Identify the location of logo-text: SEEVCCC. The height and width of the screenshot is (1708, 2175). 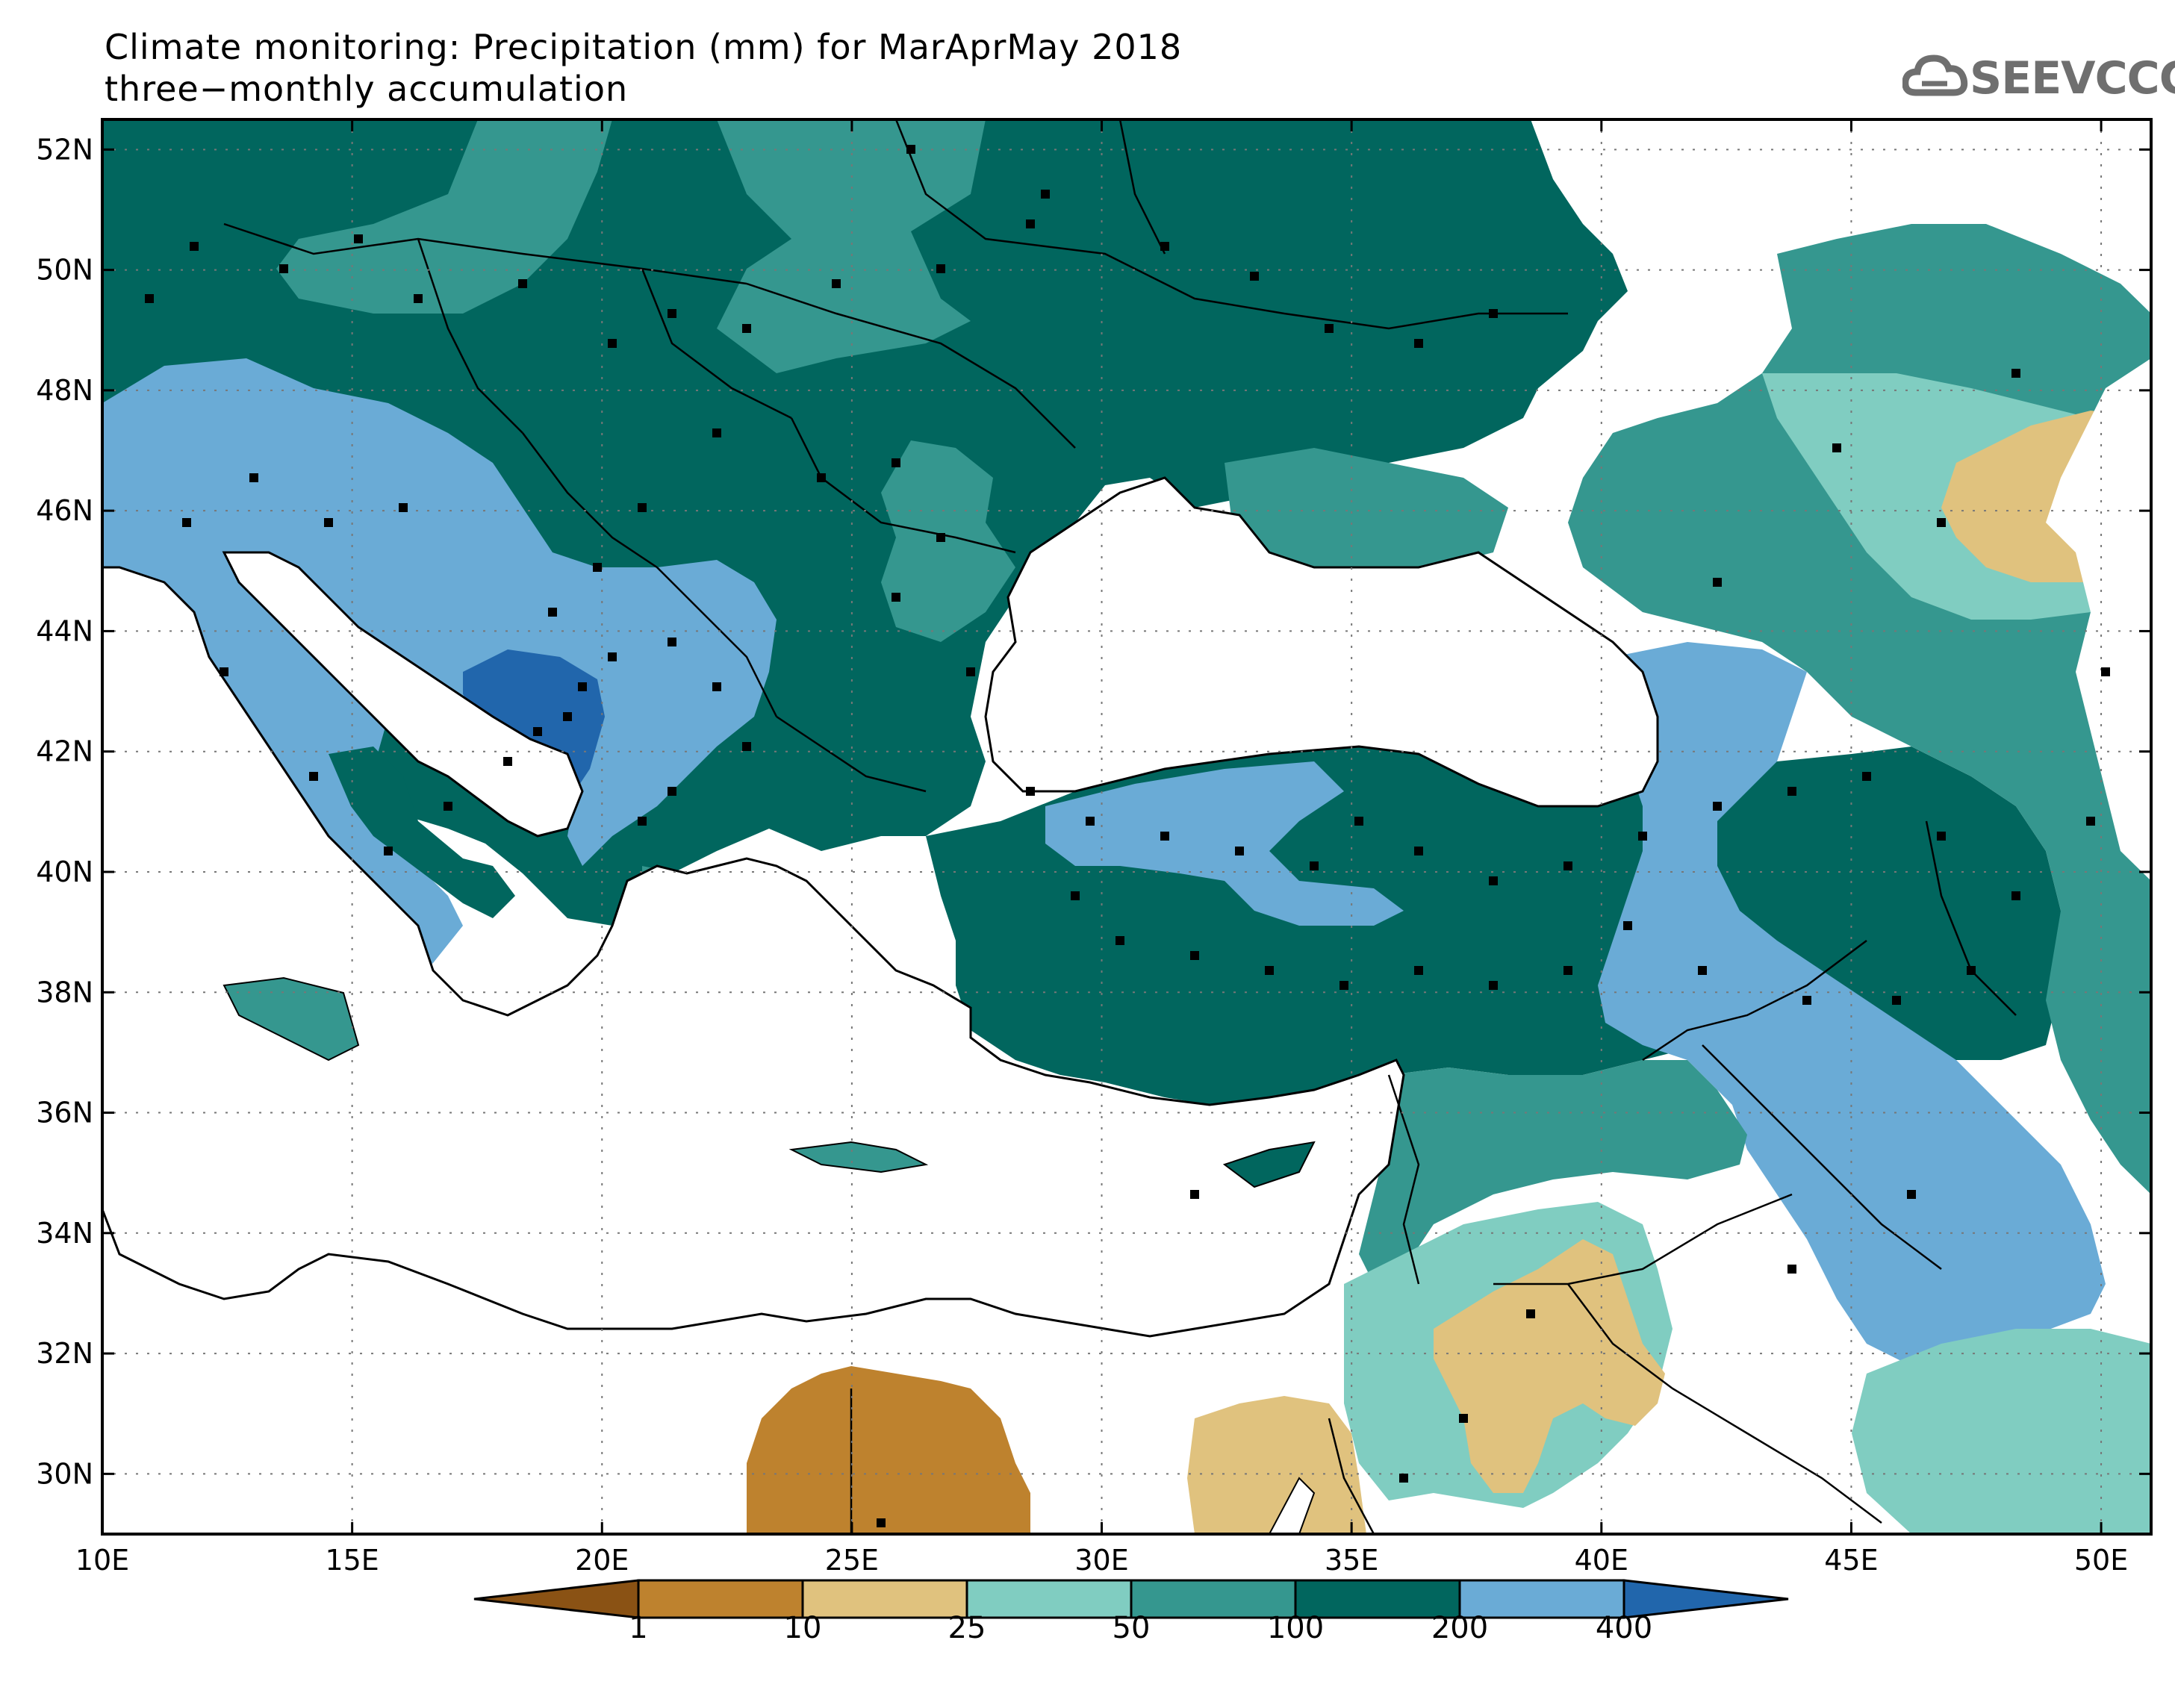
(2072, 78).